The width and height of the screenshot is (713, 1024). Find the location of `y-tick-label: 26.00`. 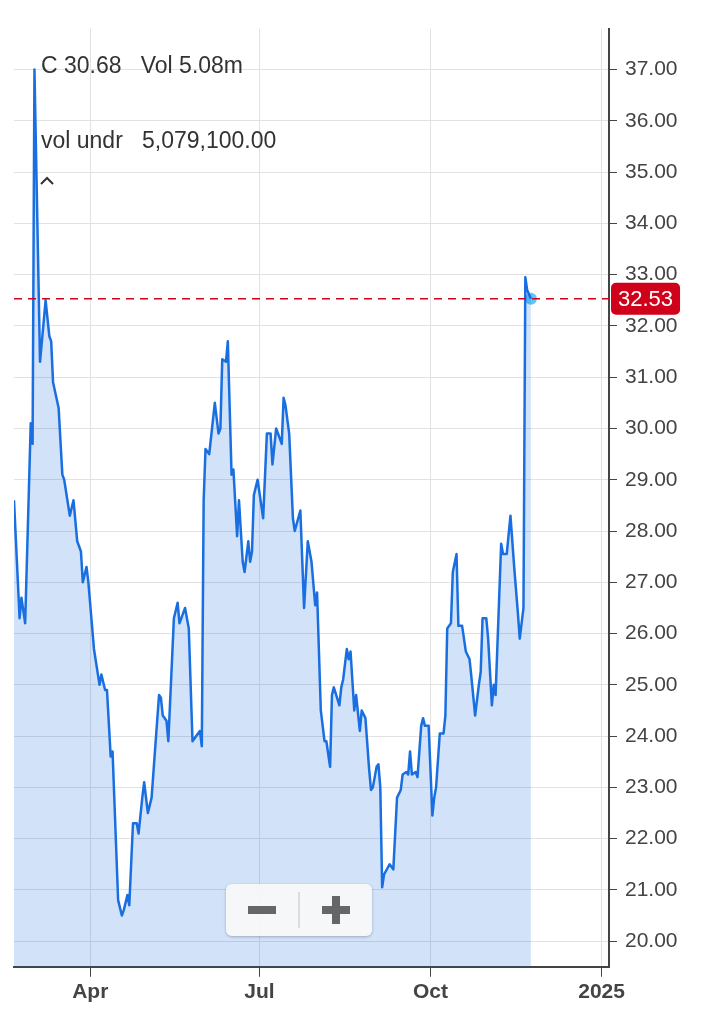

y-tick-label: 26.00 is located at coordinates (651, 632).